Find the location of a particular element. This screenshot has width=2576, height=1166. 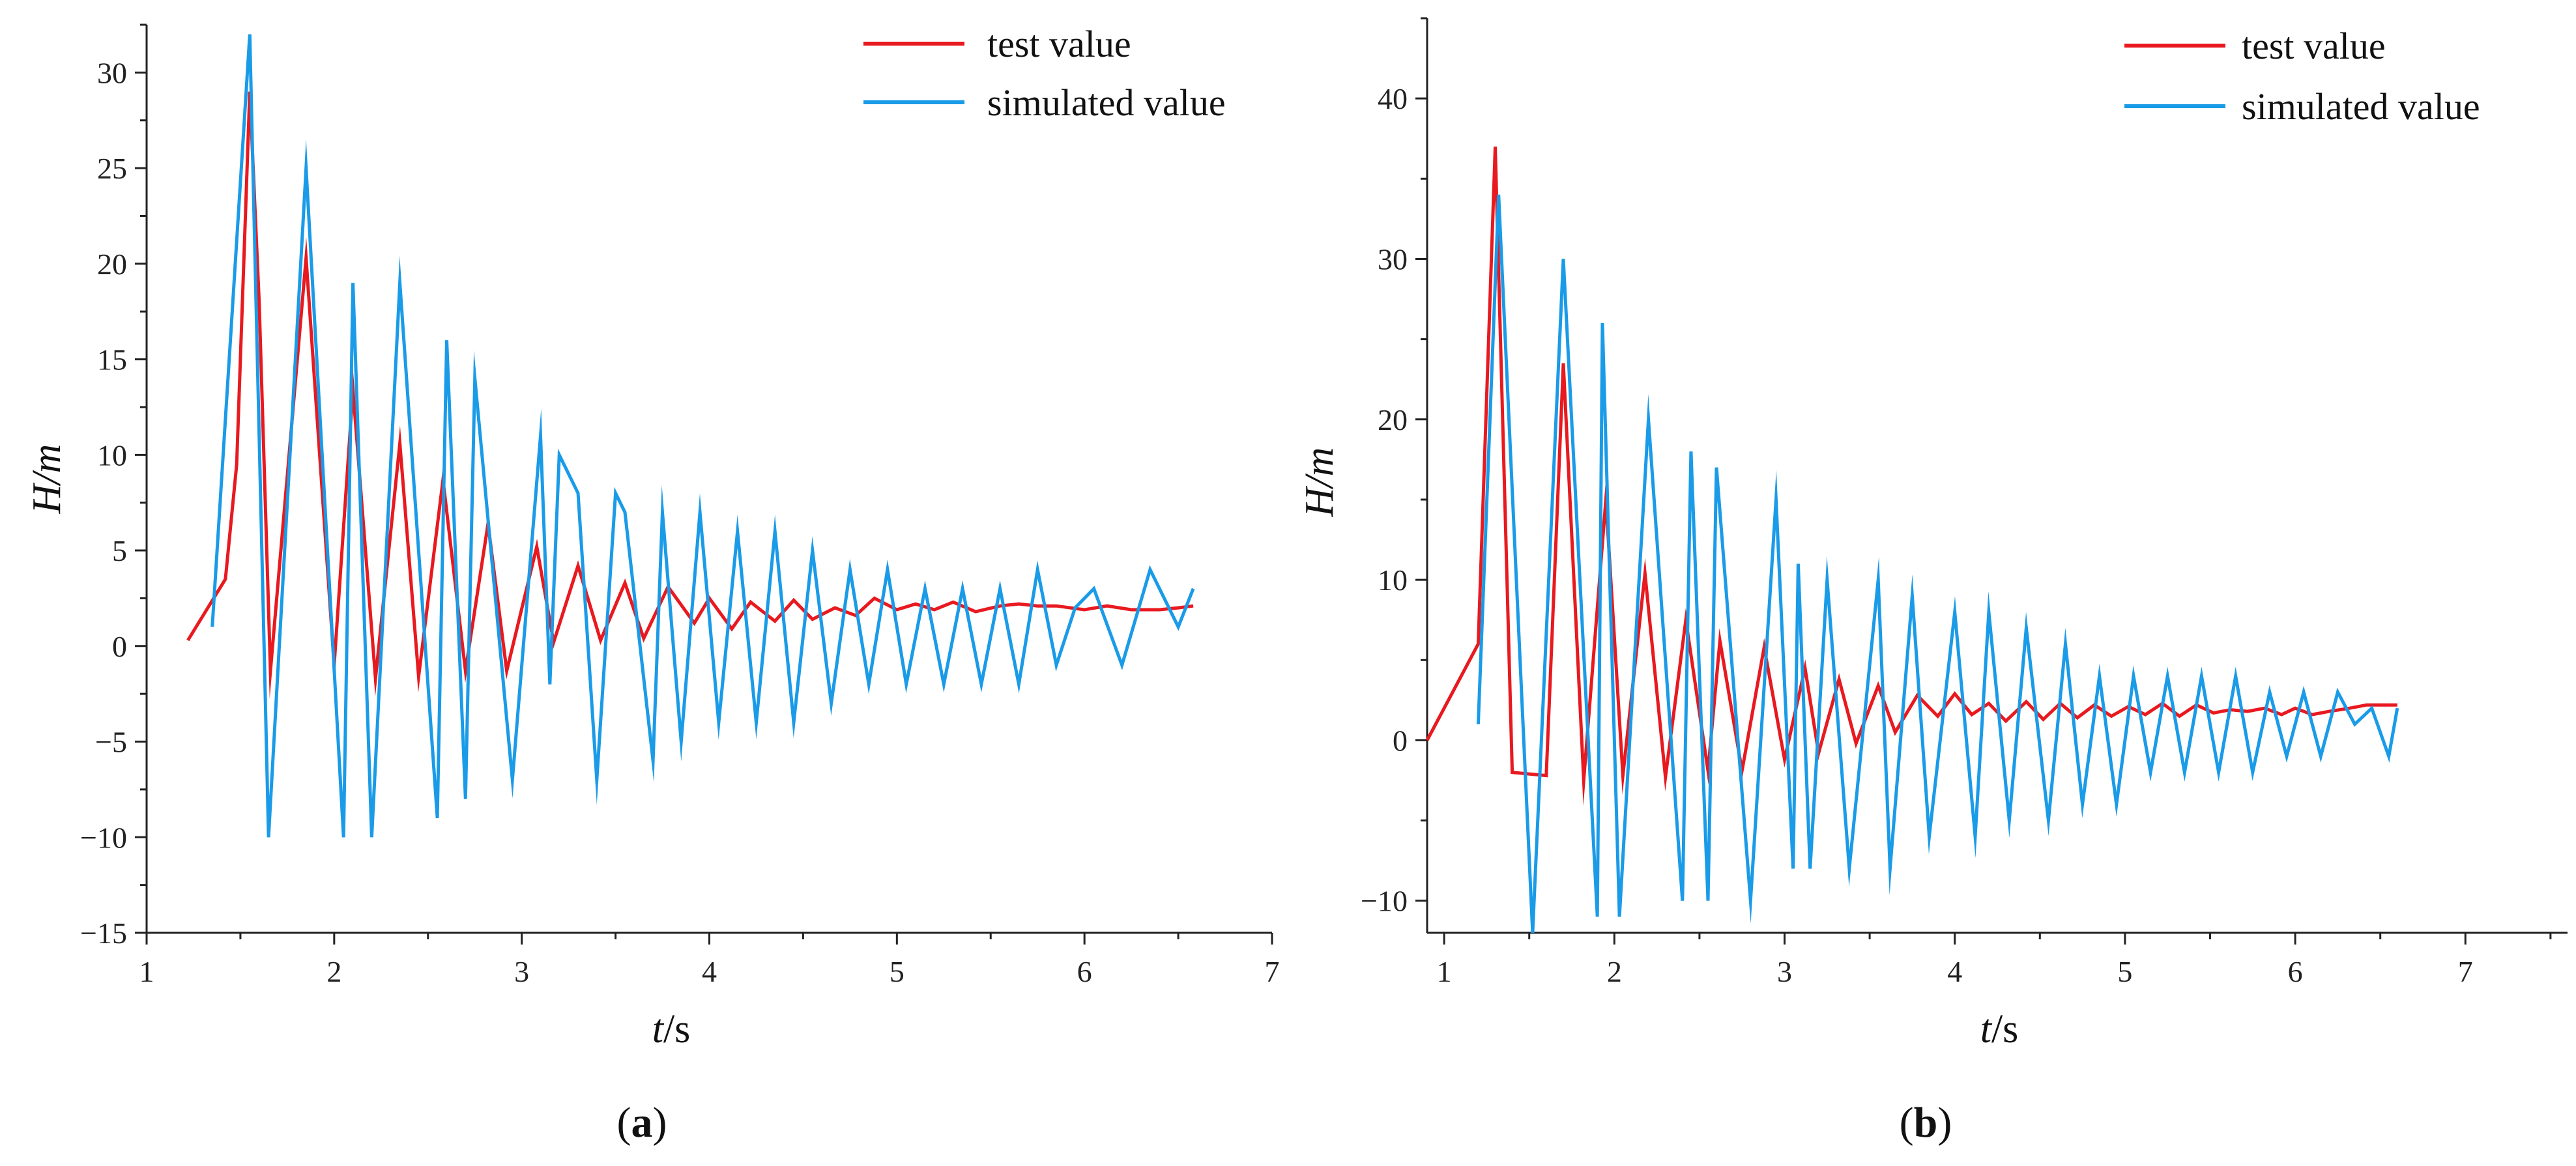

y-ticks: −10 0 10 20 30 40 is located at coordinates (1394, 467).